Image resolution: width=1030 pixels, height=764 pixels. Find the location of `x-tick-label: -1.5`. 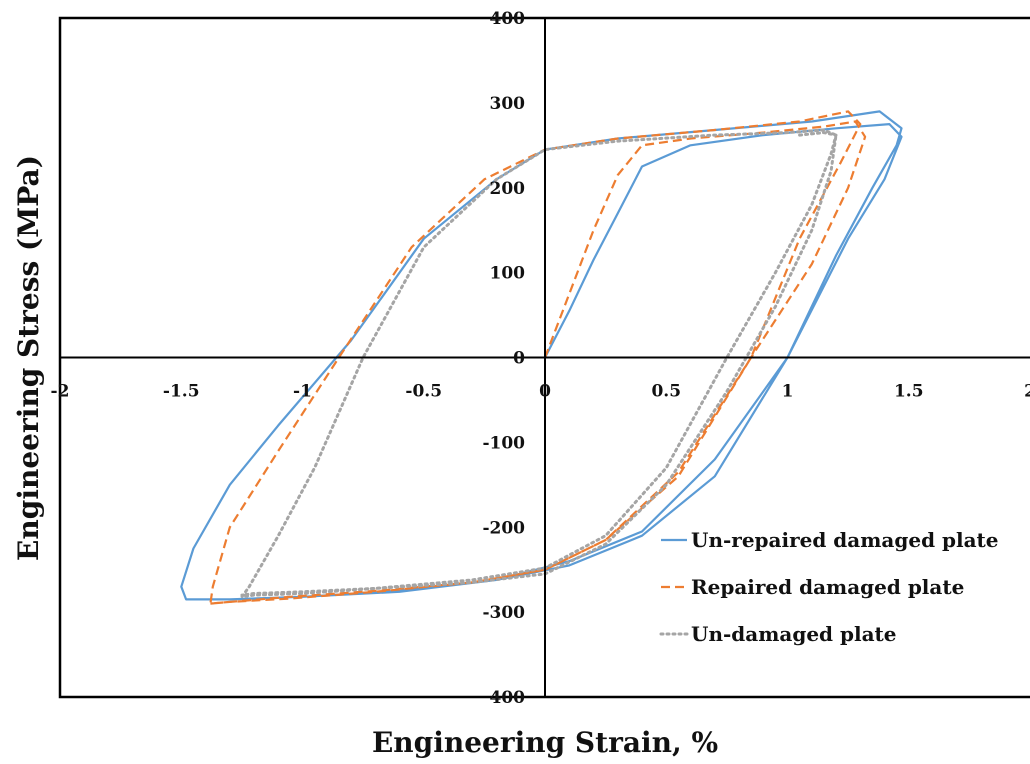

x-tick-label: -1.5 is located at coordinates (181, 392).